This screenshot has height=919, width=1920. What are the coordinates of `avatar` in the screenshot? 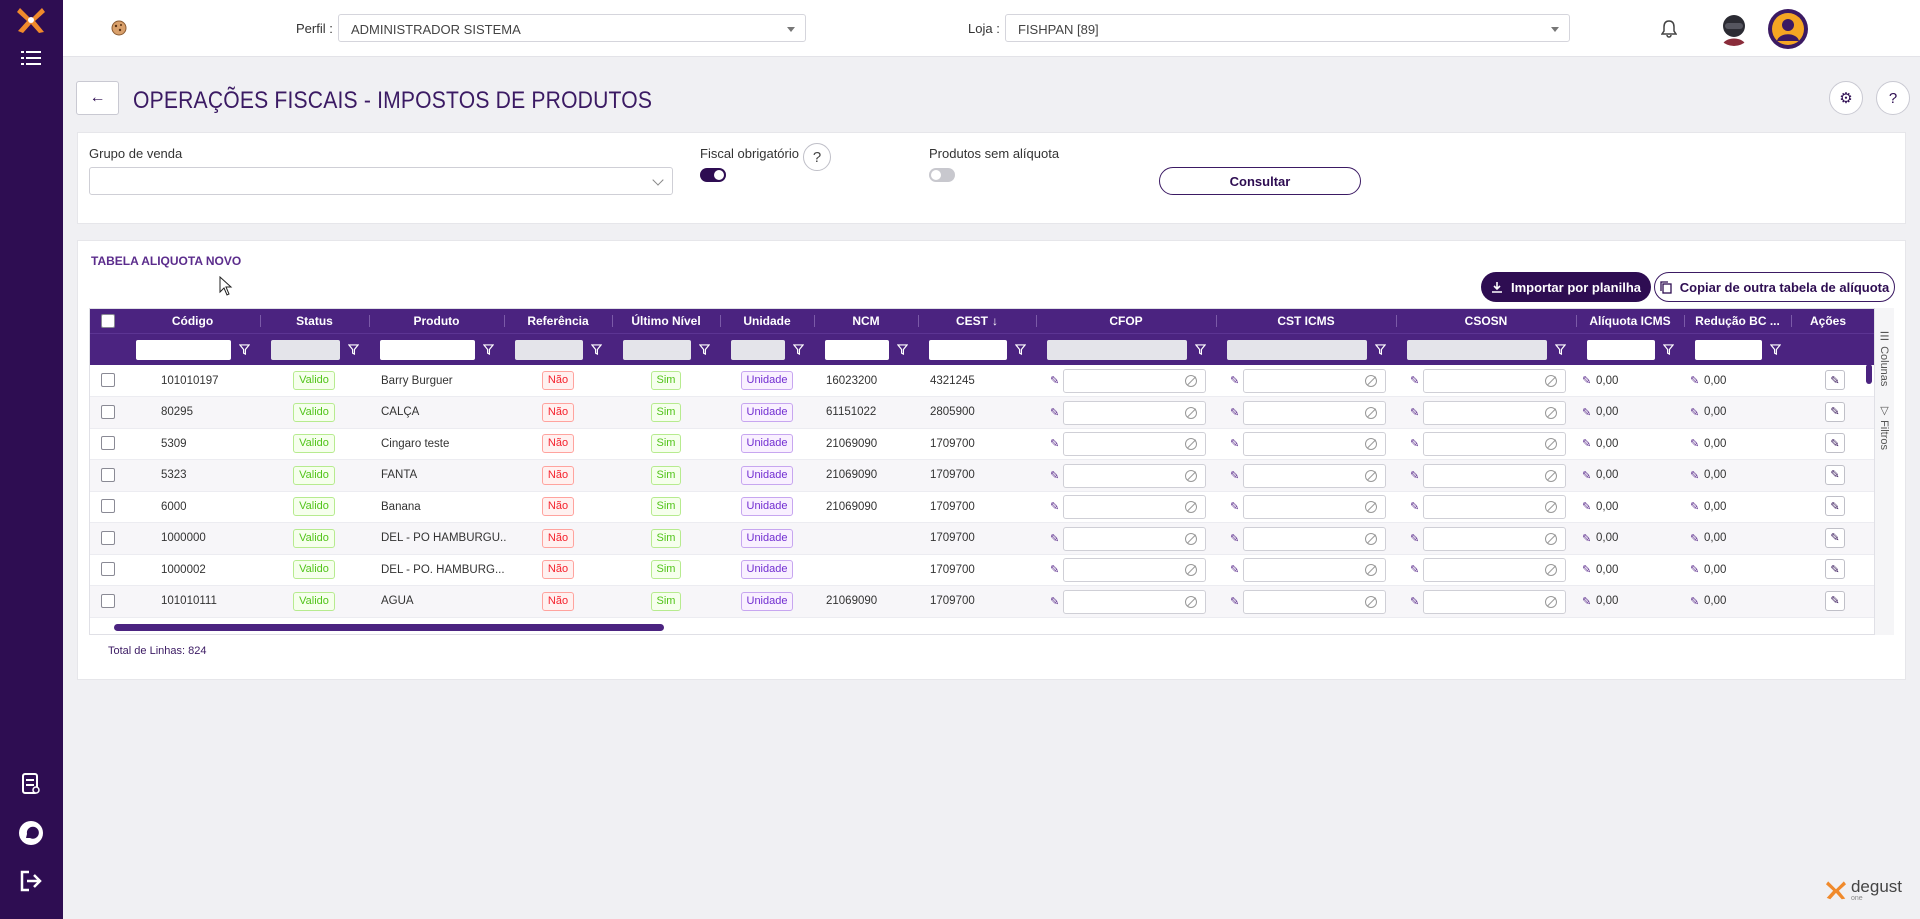 It's located at (1734, 28).